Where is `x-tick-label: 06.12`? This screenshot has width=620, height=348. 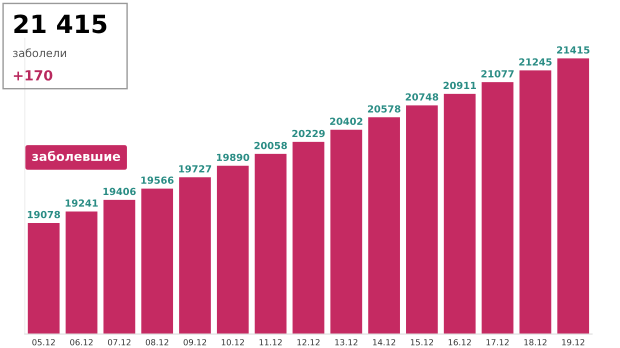
x-tick-label: 06.12 is located at coordinates (81, 342).